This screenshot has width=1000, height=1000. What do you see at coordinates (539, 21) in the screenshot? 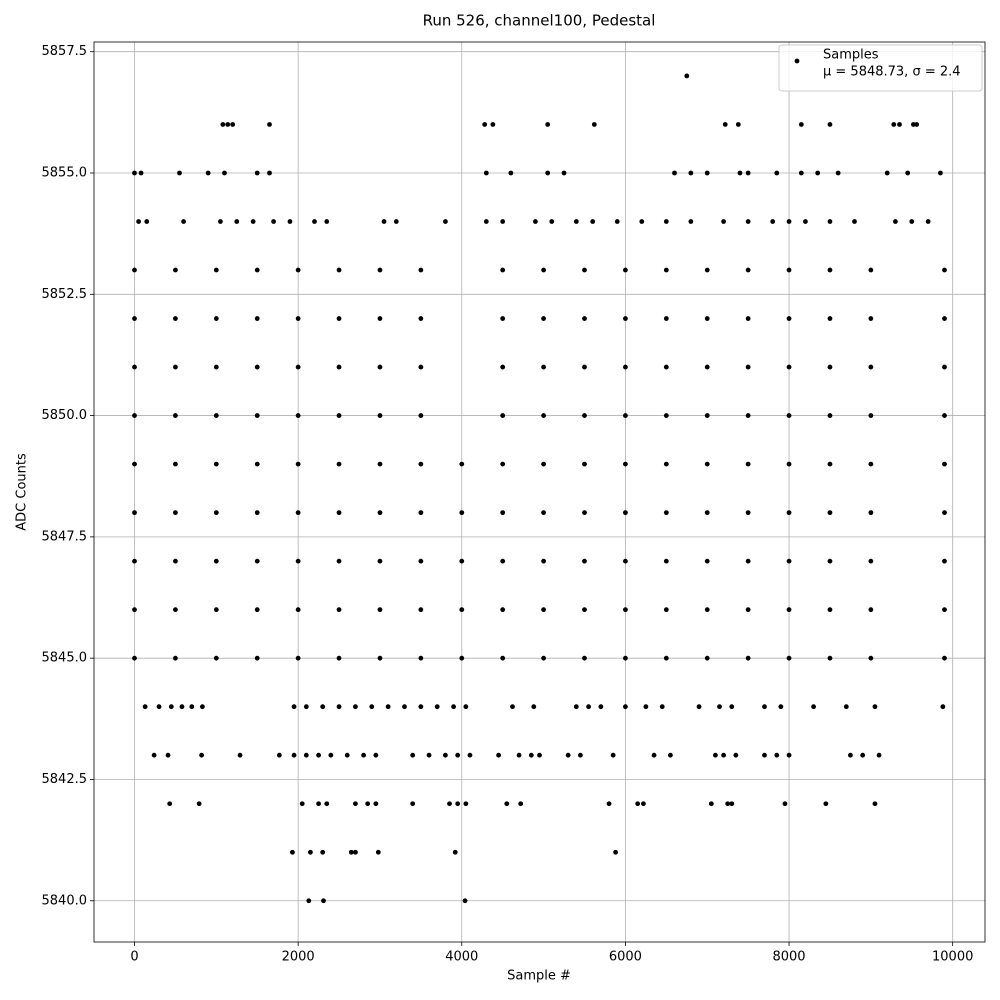
I see `chart-title: Run 526, channel100, Pedestal` at bounding box center [539, 21].